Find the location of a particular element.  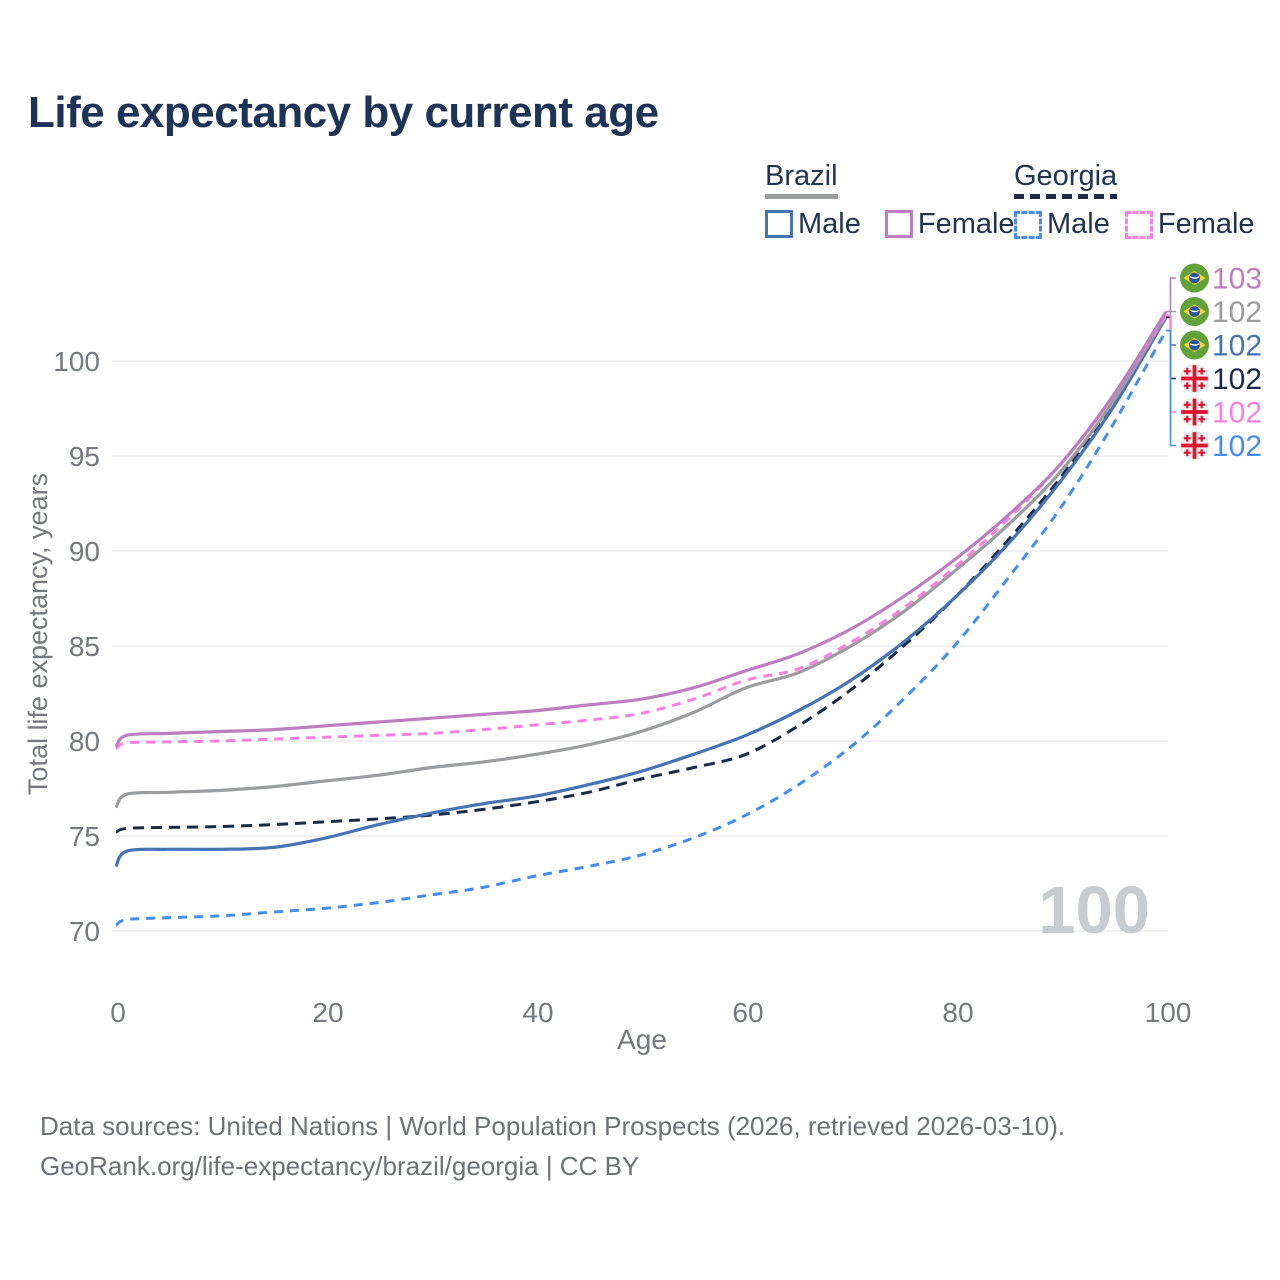

y-axis-title: Total life expectancy, years is located at coordinates (38, 634).